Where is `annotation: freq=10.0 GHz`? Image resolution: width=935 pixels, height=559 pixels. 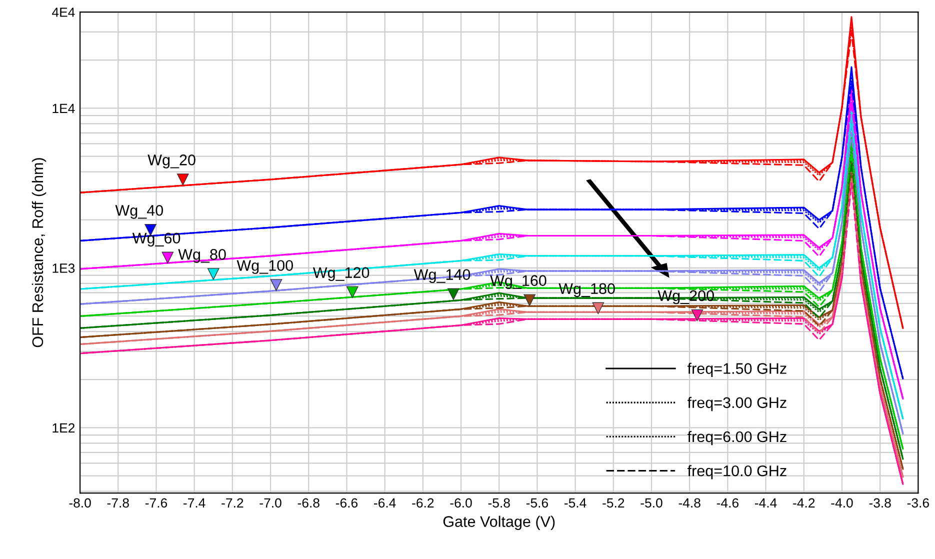
annotation: freq=10.0 GHz is located at coordinates (737, 472).